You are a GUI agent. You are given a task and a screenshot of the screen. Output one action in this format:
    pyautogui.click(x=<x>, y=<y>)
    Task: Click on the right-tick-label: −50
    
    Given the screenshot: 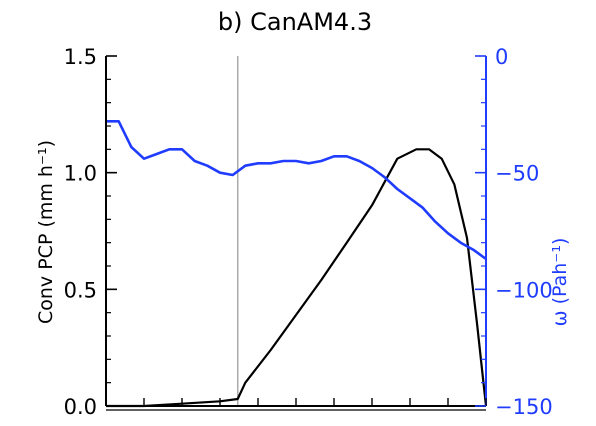 What is the action you would take?
    pyautogui.click(x=517, y=174)
    